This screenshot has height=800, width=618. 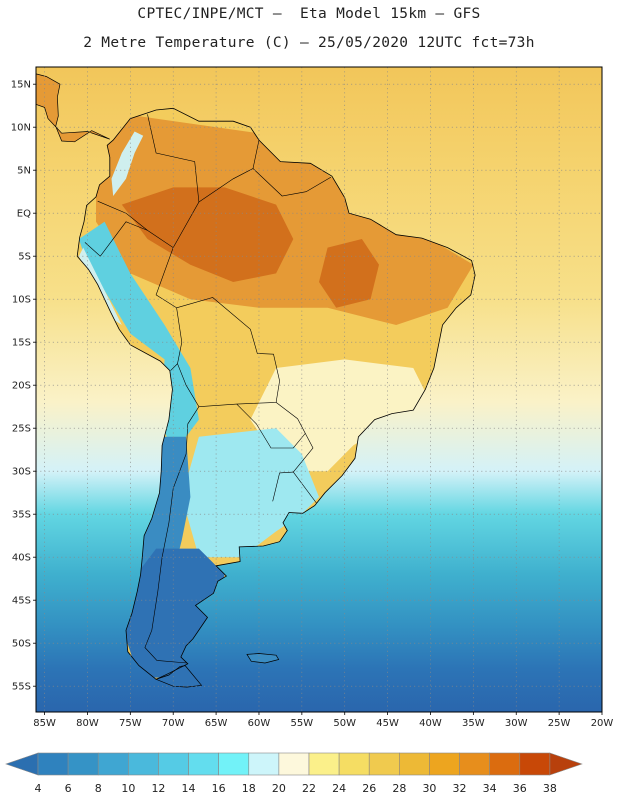 I want to click on chart-title-line1: CPTEC/INPE/MCT – Eta Model 15km – GFS, so click(x=309, y=14).